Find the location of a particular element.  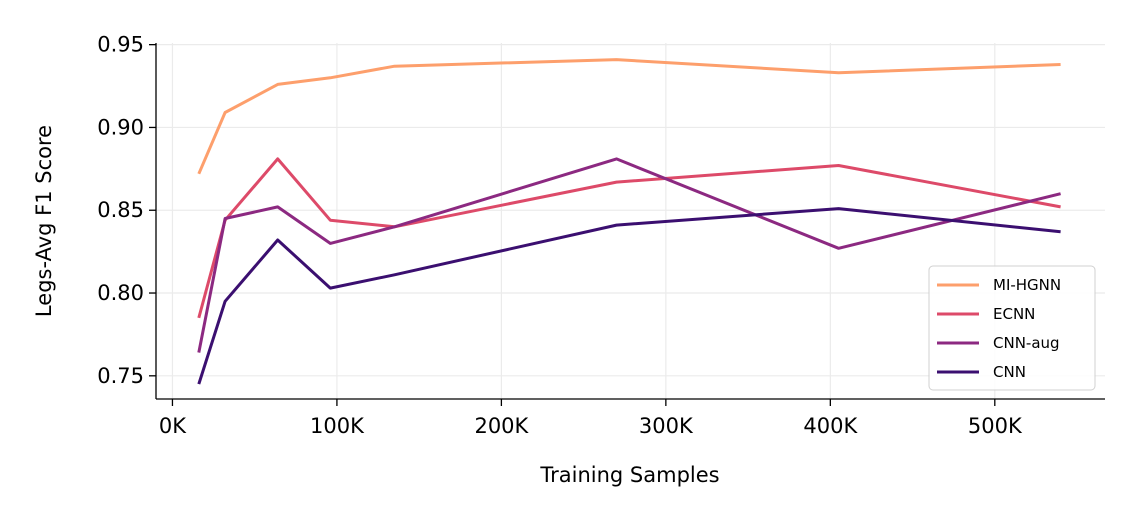

y-tick-label: 0.85 is located at coordinates (120, 210).